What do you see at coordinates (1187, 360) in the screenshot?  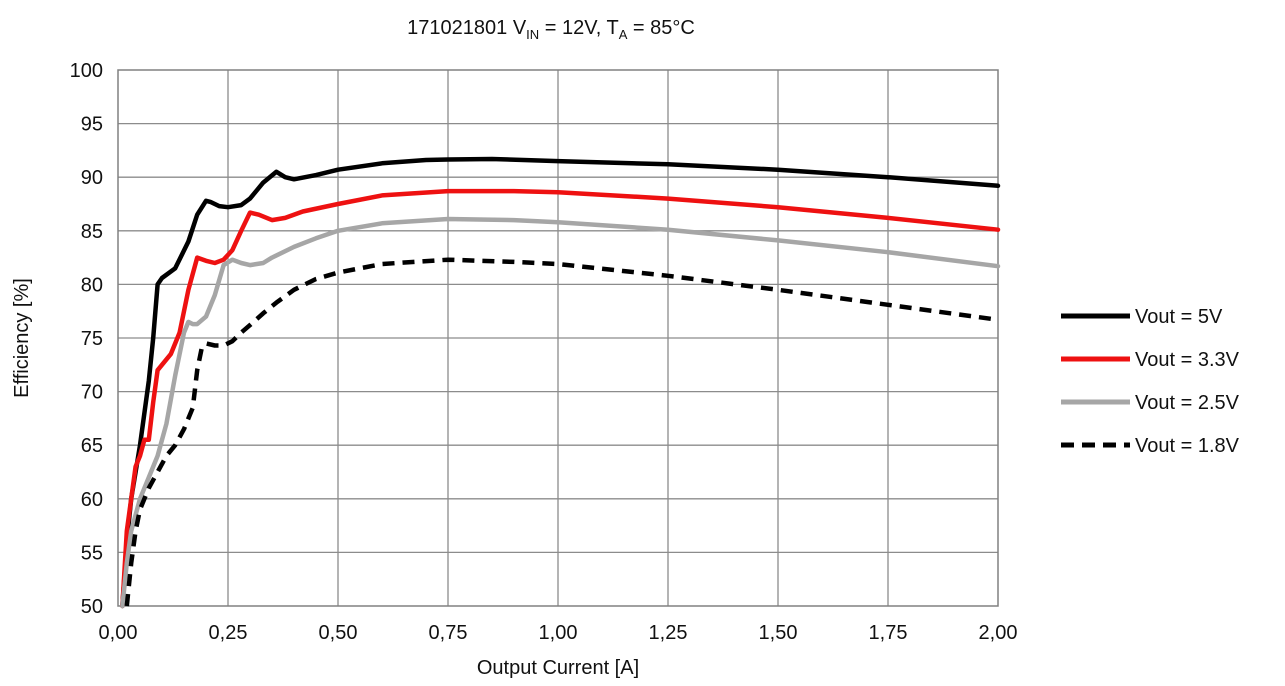 I see `legend-label: Vout = 3.3V` at bounding box center [1187, 360].